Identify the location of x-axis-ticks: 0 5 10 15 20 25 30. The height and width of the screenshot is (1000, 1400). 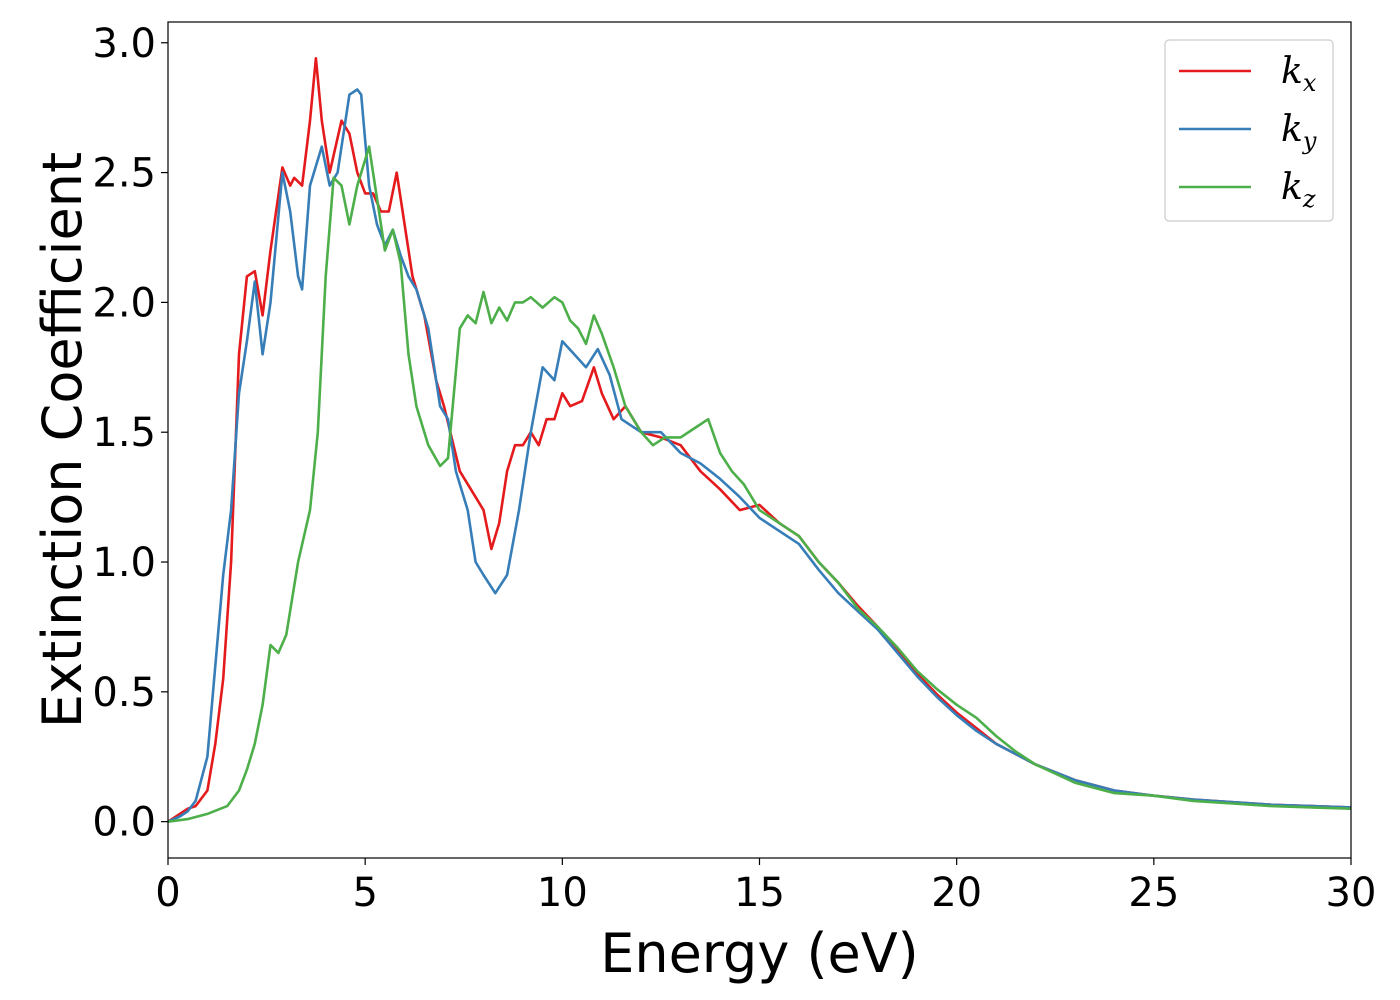
(765, 887).